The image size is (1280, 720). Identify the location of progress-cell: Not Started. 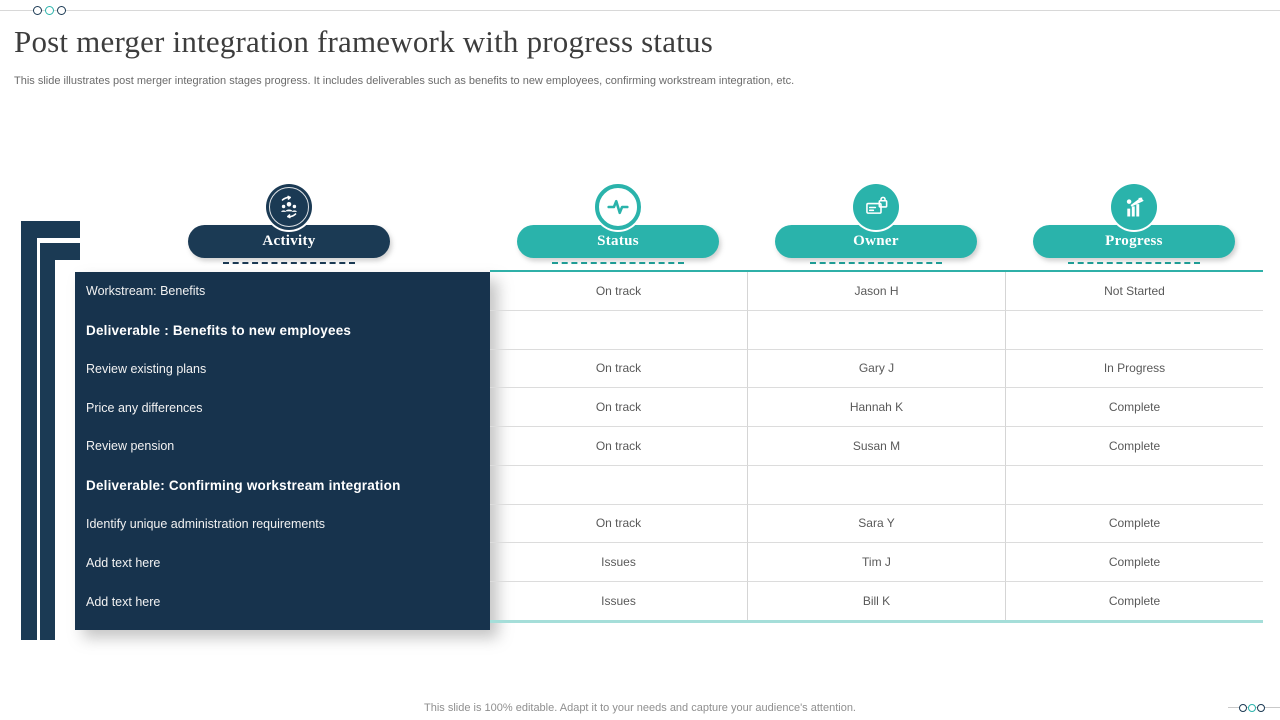
(1134, 291).